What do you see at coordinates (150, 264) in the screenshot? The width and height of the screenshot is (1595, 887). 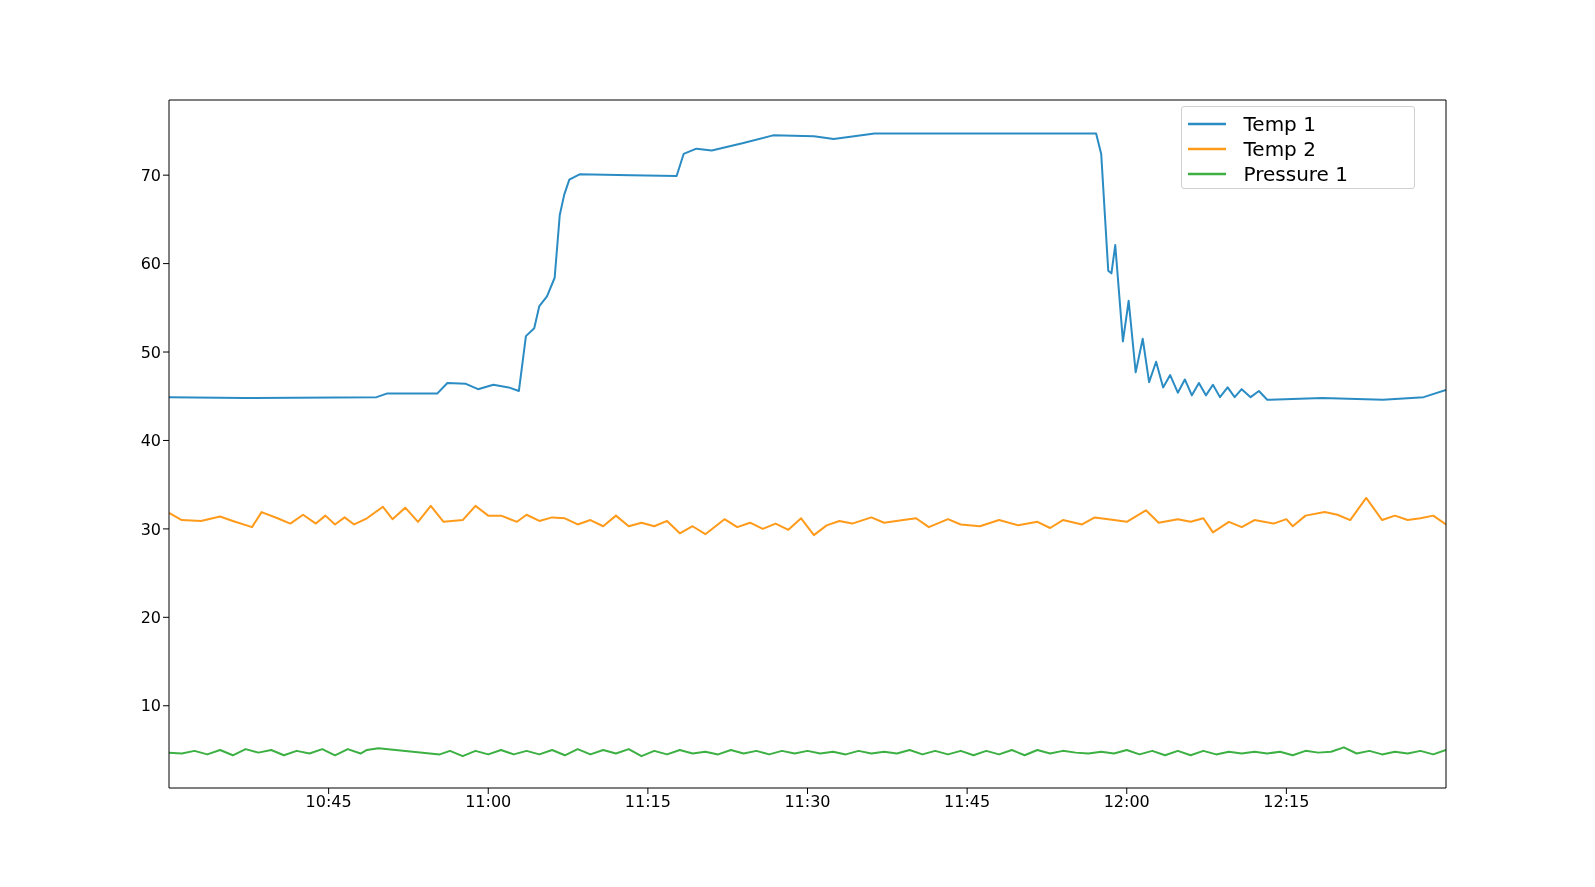 I see `y-tick-label: 60` at bounding box center [150, 264].